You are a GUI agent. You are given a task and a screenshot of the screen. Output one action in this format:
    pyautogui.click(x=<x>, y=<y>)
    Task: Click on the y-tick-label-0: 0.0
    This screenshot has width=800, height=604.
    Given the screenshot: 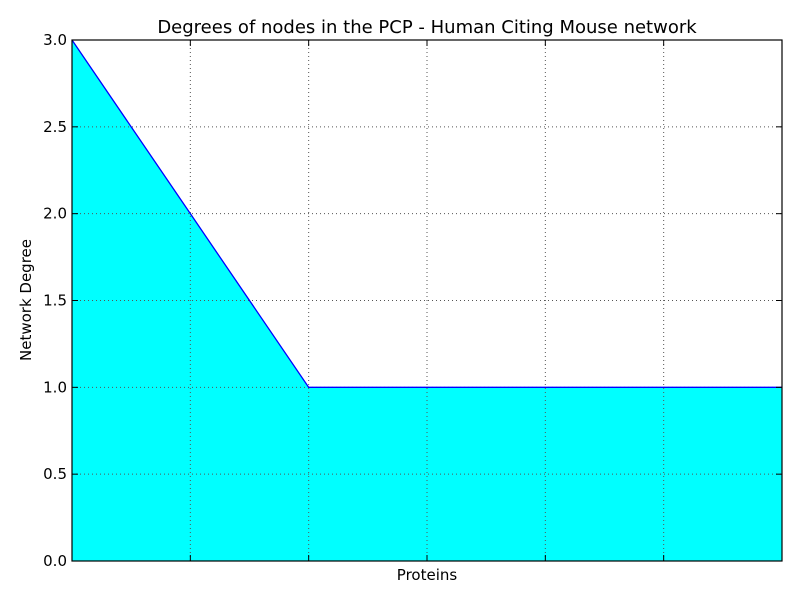 What is the action you would take?
    pyautogui.click(x=55, y=561)
    